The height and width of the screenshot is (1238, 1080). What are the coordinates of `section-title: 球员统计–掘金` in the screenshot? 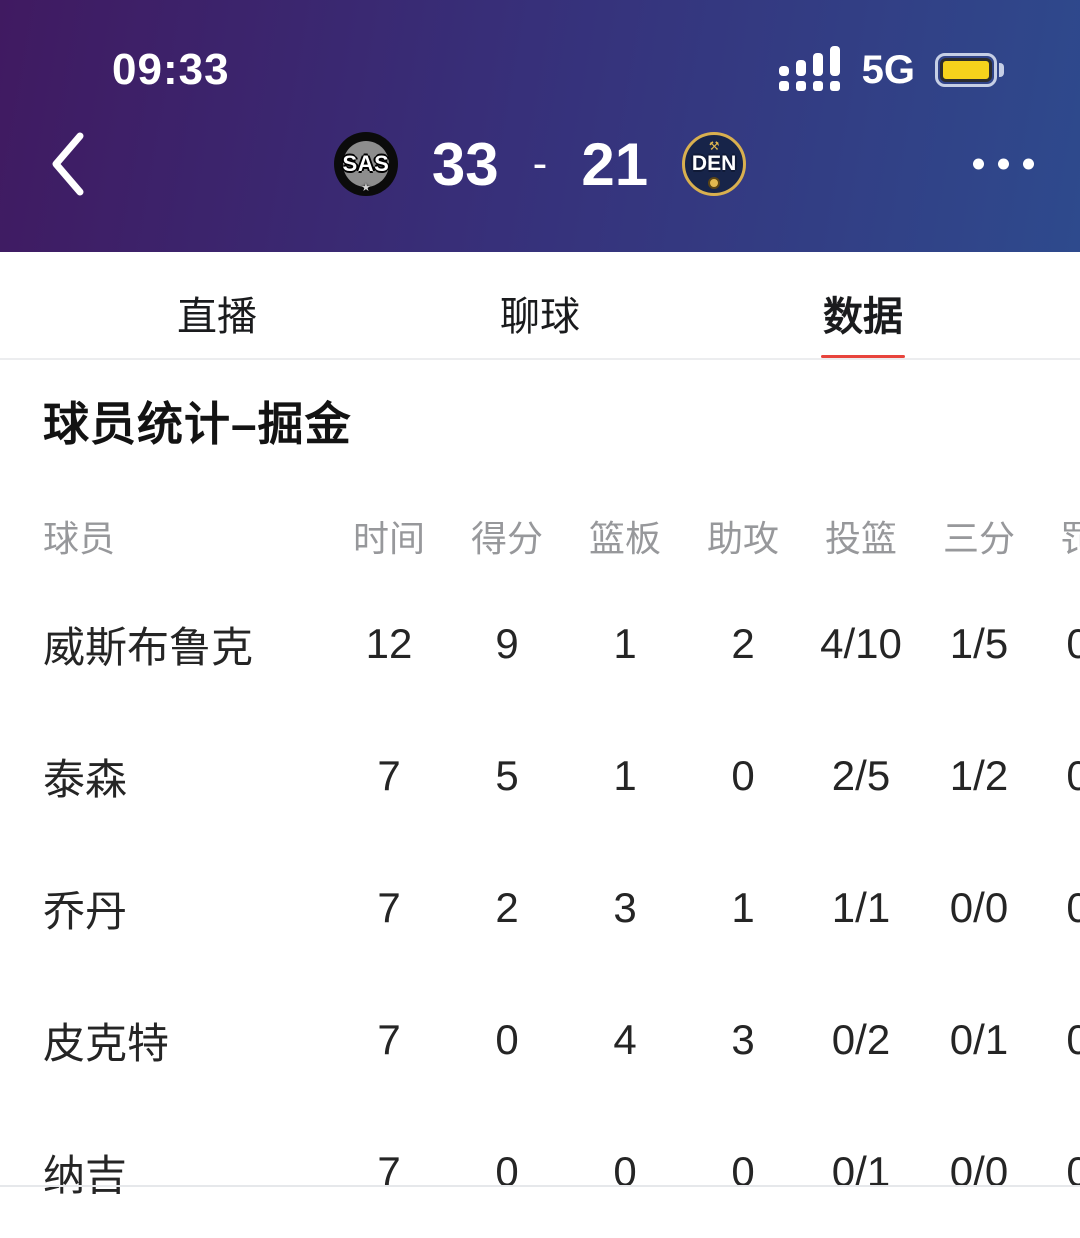 It's located at (197, 424).